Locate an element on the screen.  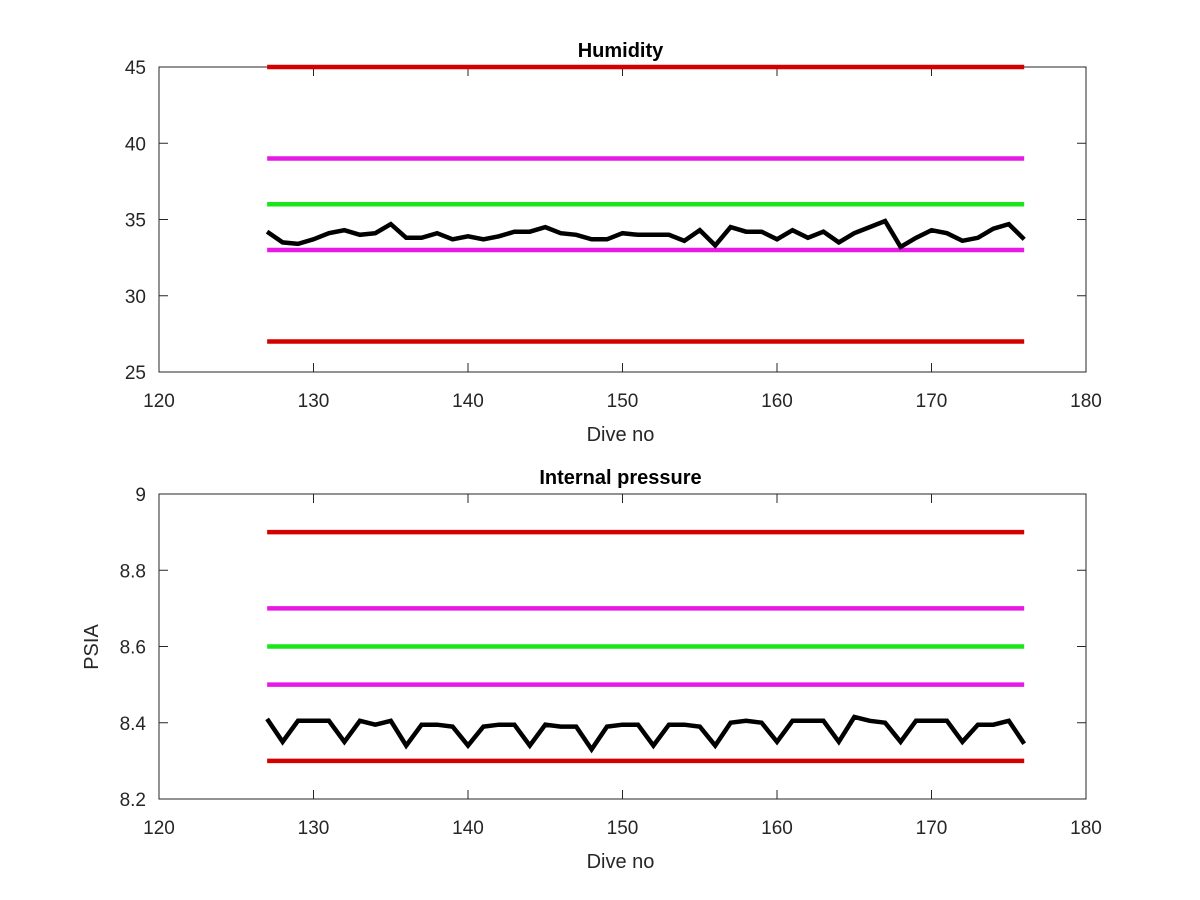
internal-pressure-xtick-label: 120 is located at coordinates (159, 828).